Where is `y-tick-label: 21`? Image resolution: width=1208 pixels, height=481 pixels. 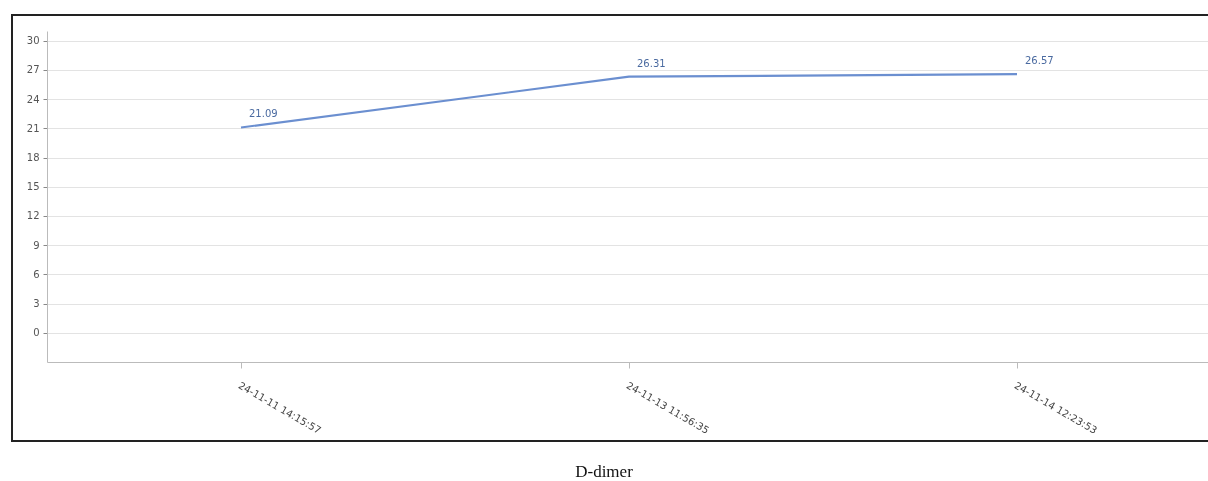 y-tick-label: 21 is located at coordinates (33, 128).